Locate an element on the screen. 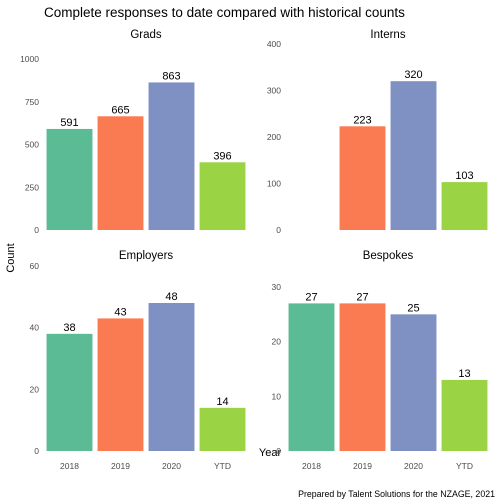 The width and height of the screenshot is (504, 504). y-axis-label: Count is located at coordinates (11, 257).